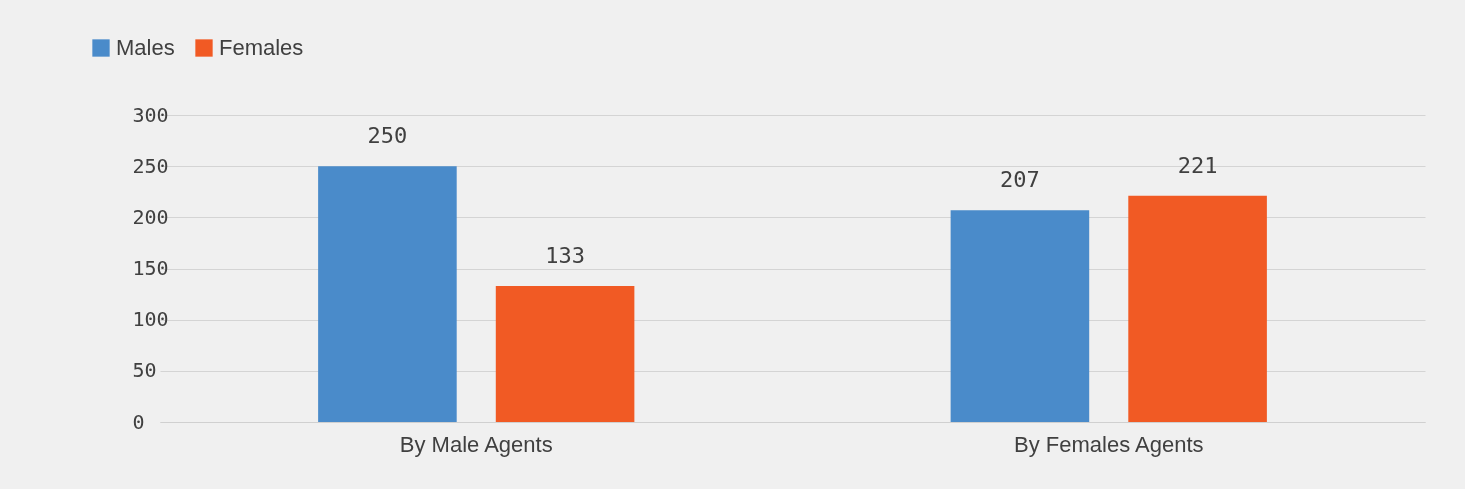  What do you see at coordinates (1020, 180) in the screenshot?
I see `data-label: 207` at bounding box center [1020, 180].